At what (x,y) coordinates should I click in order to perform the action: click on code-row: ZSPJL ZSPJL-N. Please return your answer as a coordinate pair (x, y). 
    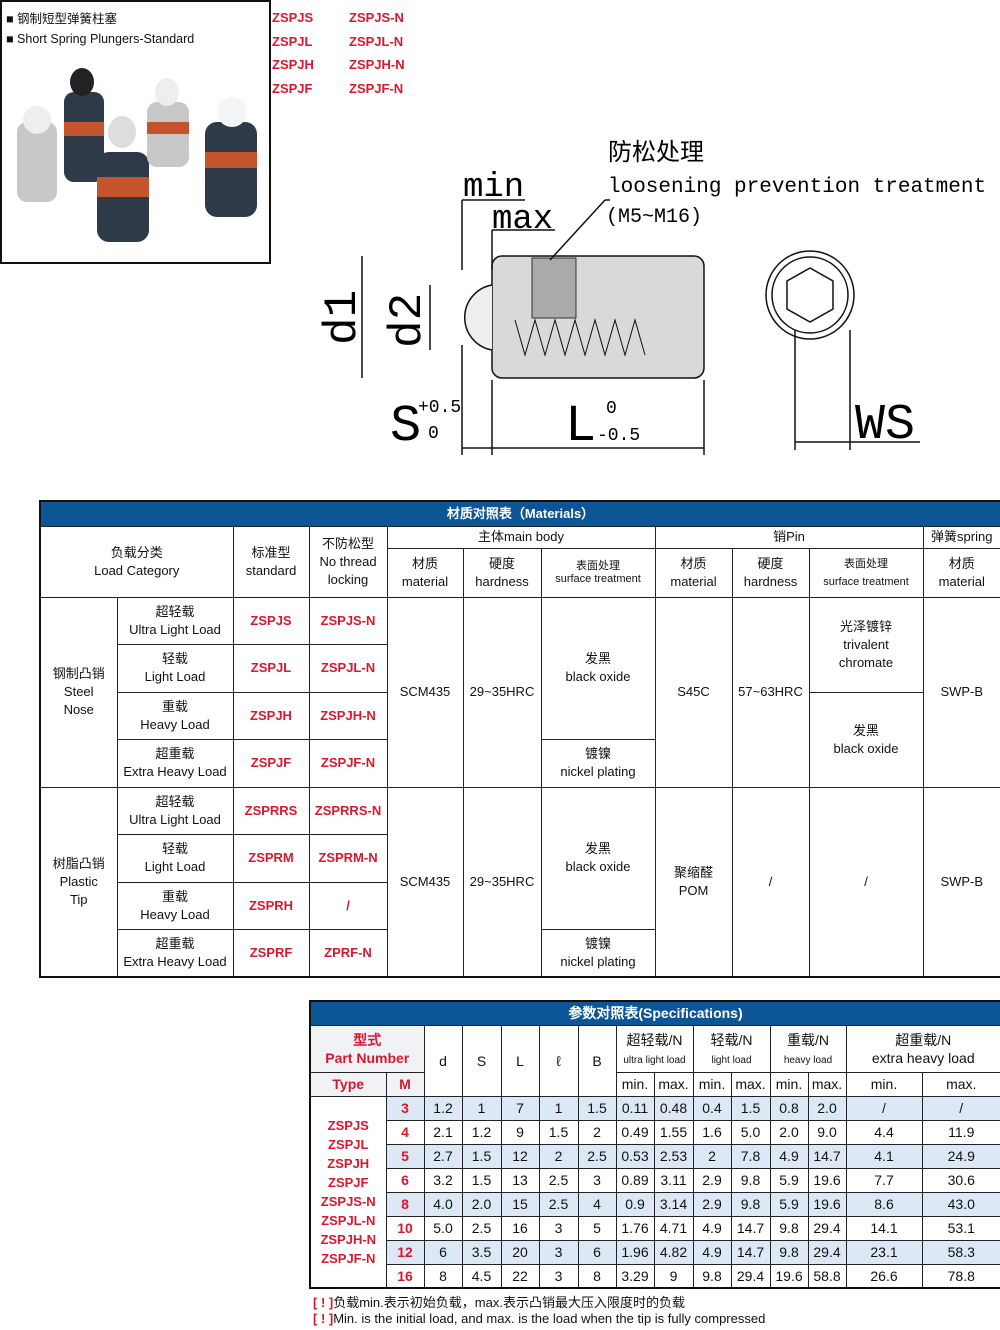
    Looking at the image, I should click on (338, 42).